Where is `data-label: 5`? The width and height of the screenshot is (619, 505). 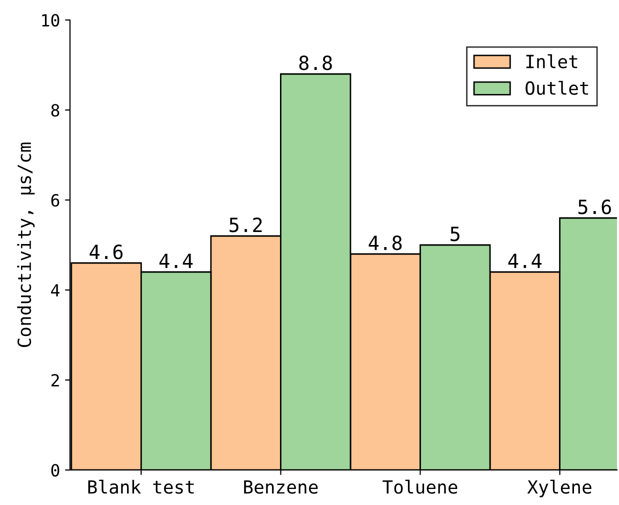 data-label: 5 is located at coordinates (455, 234).